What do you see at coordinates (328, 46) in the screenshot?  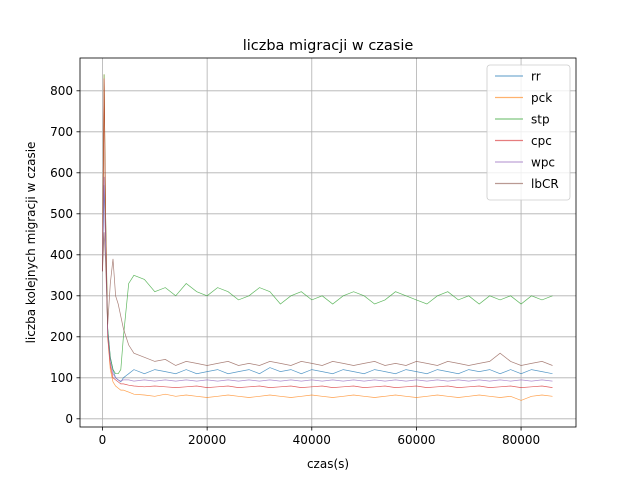 I see `chart-title: liczba migracji w czasie` at bounding box center [328, 46].